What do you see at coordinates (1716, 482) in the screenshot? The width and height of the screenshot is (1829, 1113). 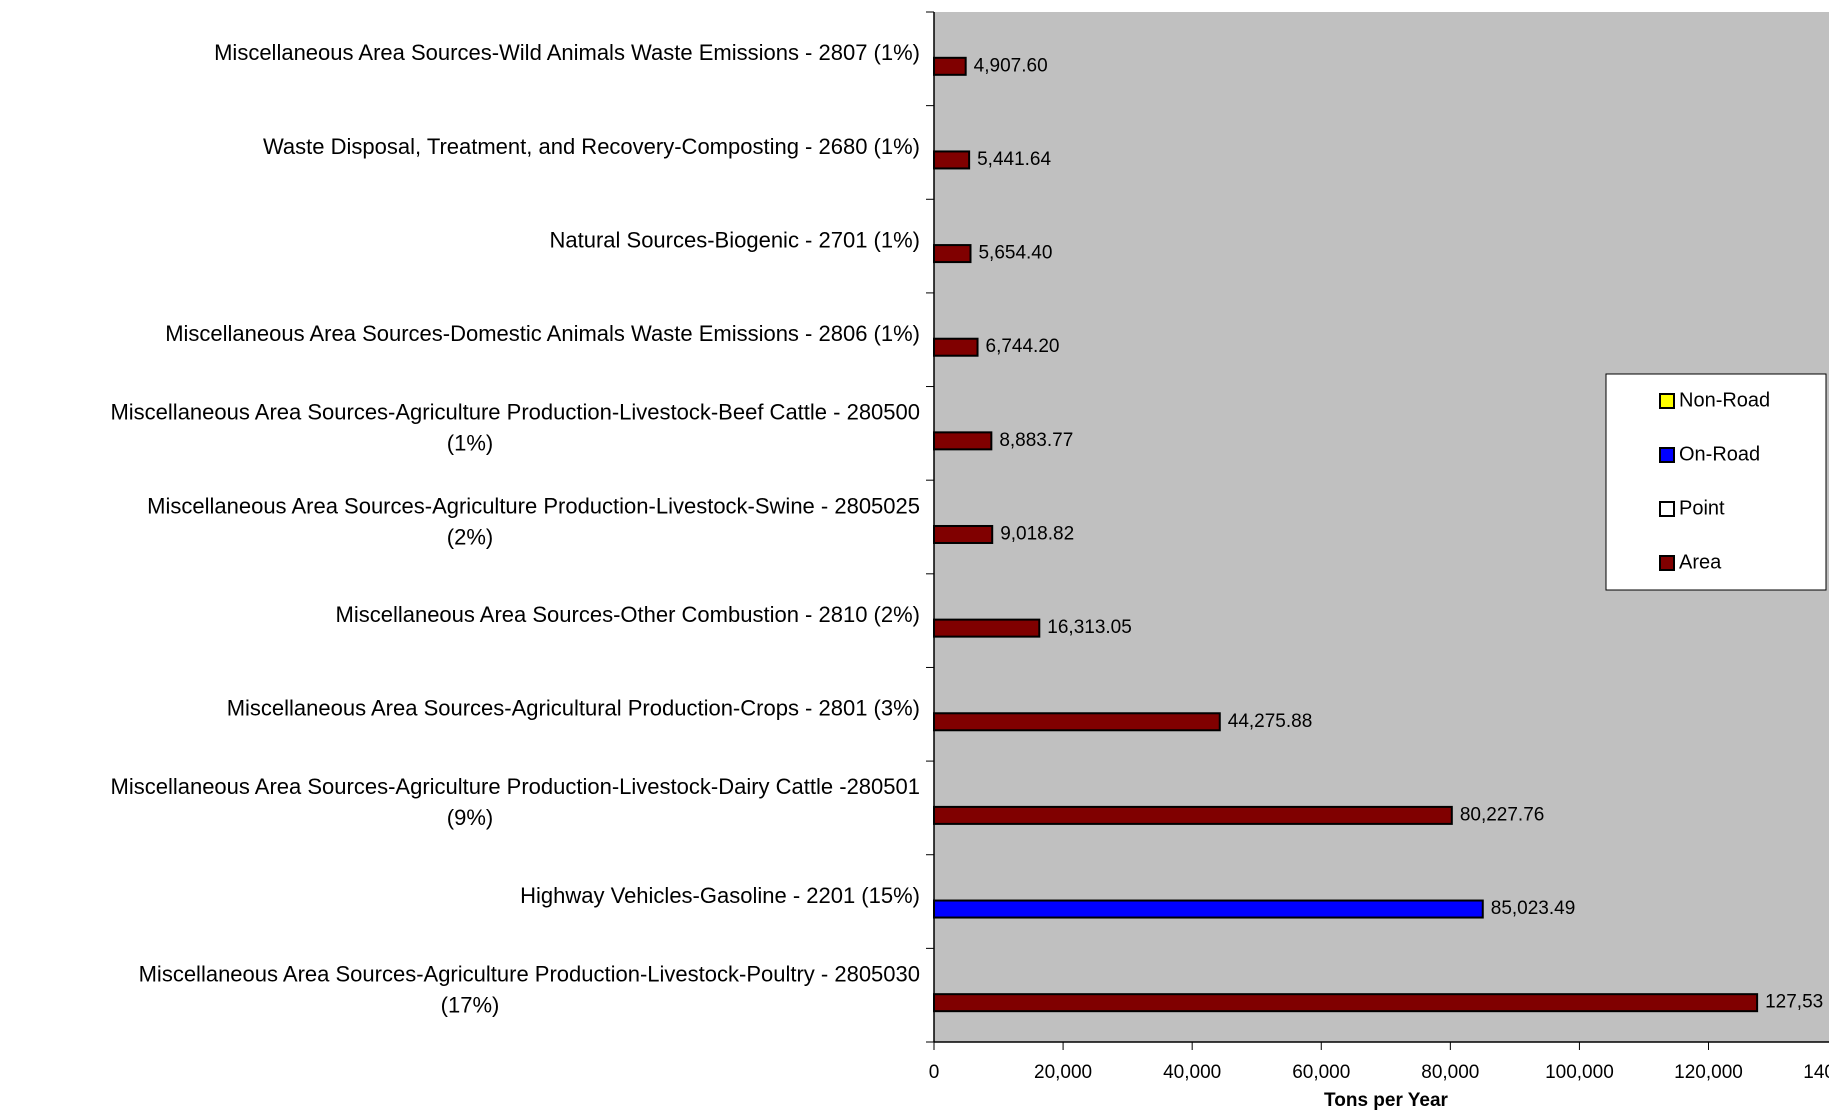 I see `legend-box` at bounding box center [1716, 482].